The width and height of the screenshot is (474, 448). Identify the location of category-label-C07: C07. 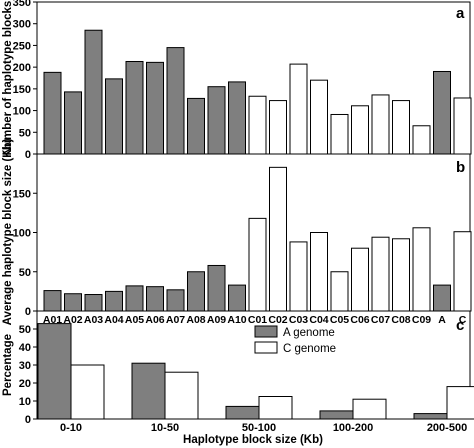
(380, 320).